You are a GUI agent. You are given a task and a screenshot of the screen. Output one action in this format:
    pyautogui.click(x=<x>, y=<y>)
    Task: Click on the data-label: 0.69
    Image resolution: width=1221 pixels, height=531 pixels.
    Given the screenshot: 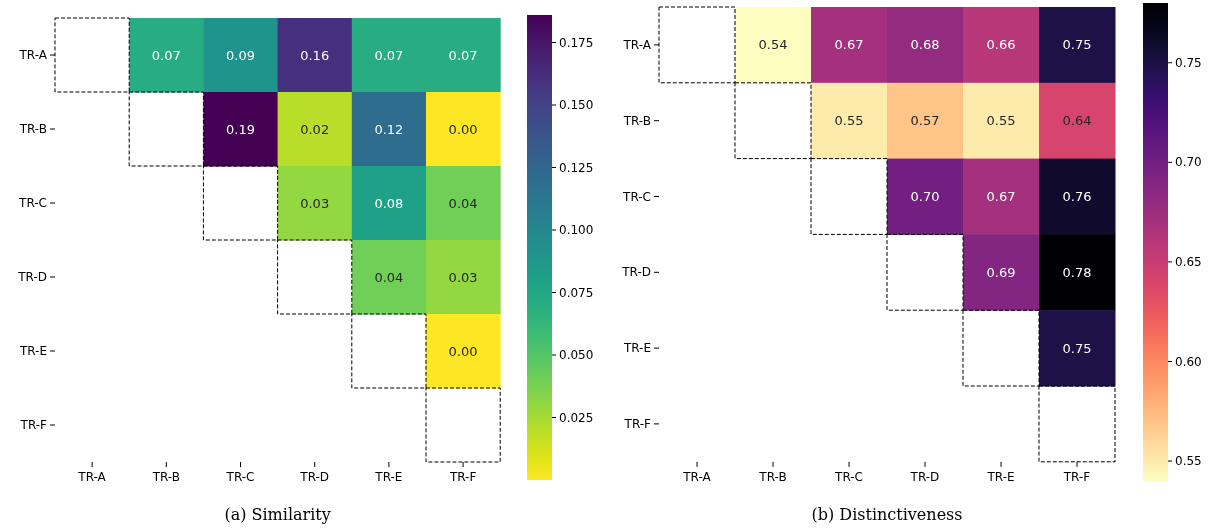 What is the action you would take?
    pyautogui.click(x=1001, y=272)
    